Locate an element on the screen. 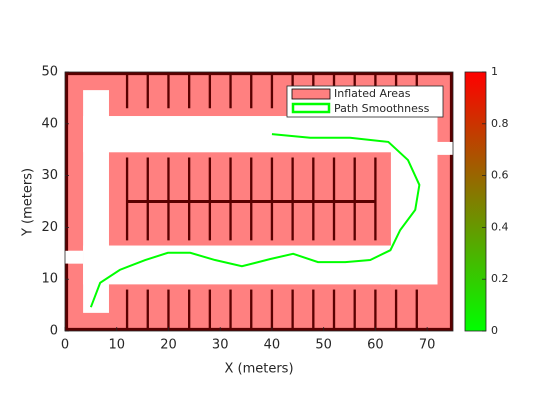  x-tick-label: 0 is located at coordinates (65, 345).